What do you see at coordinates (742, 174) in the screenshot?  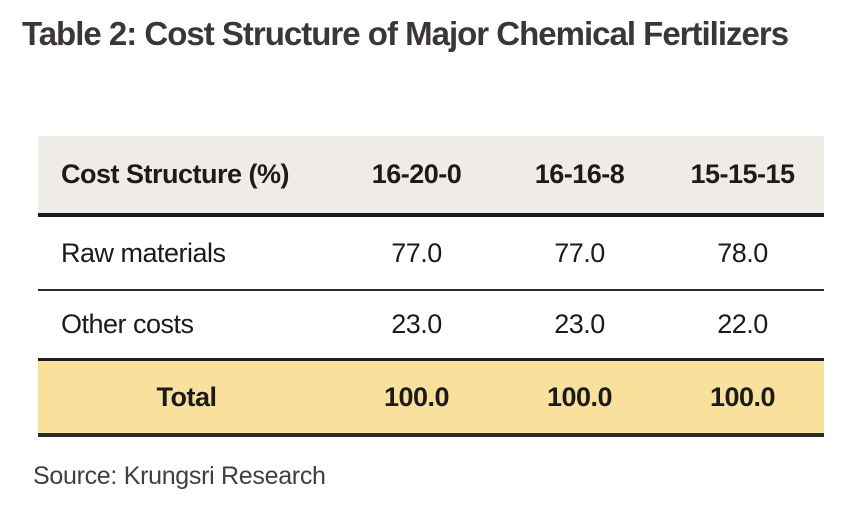 I see `header-col-15-15-15: 15-15-15` at bounding box center [742, 174].